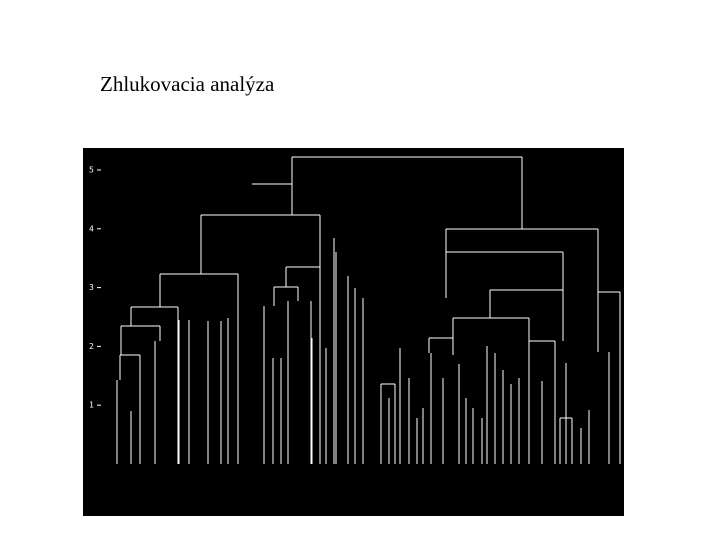 The image size is (720, 540). Describe the element at coordinates (91, 405) in the screenshot. I see `y-tick-label: 1` at that location.